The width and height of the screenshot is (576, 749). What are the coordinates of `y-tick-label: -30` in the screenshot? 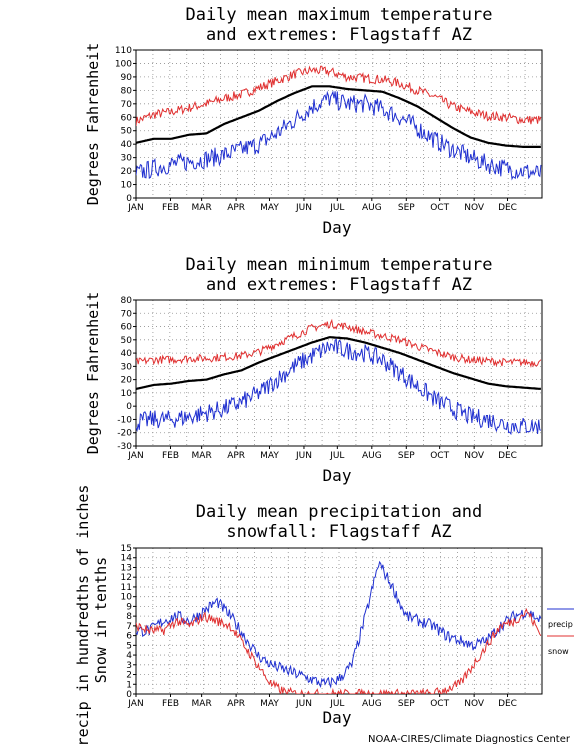 It's located at (124, 447).